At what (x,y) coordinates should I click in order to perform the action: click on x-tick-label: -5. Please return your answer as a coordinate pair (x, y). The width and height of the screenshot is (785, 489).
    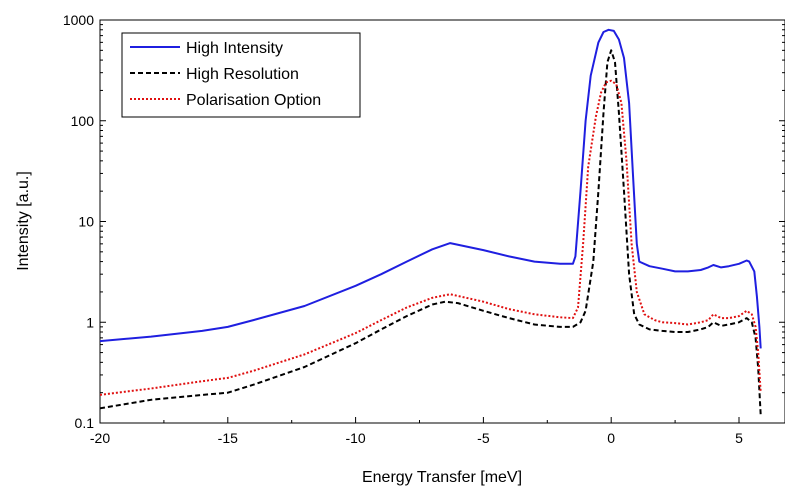
    Looking at the image, I should click on (483, 438).